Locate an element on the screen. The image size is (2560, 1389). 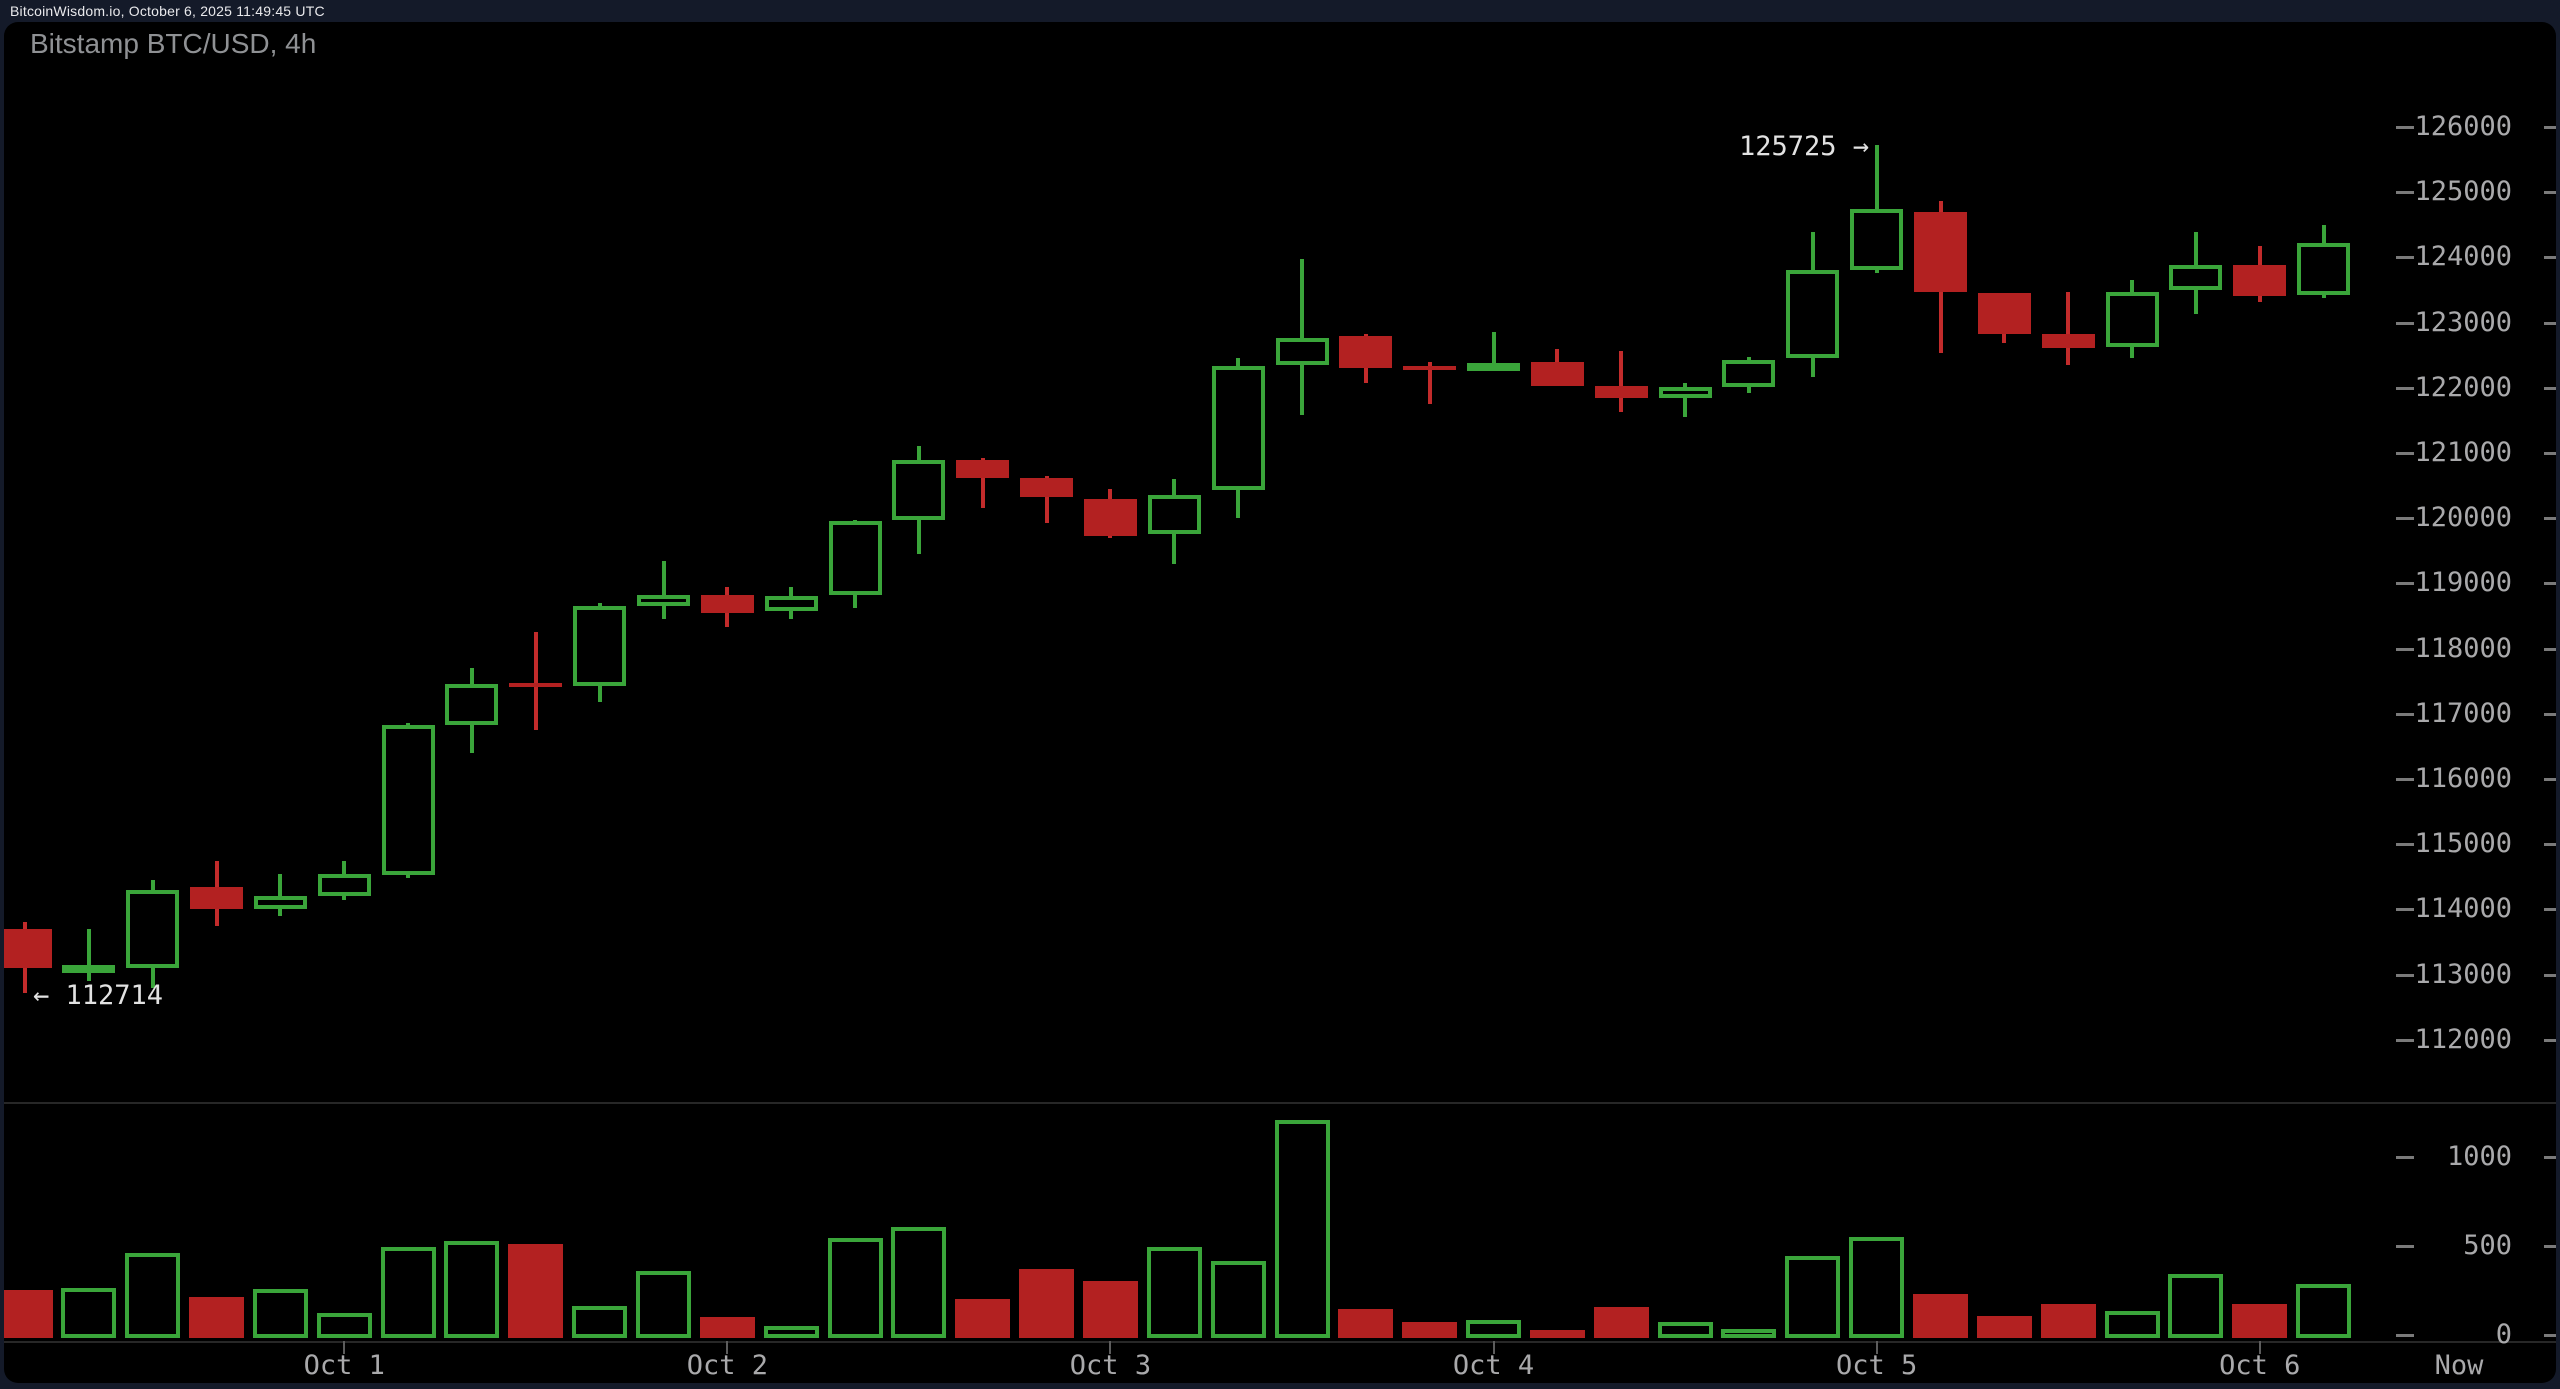
volume-tick-label: 1000 is located at coordinates (2479, 1156).